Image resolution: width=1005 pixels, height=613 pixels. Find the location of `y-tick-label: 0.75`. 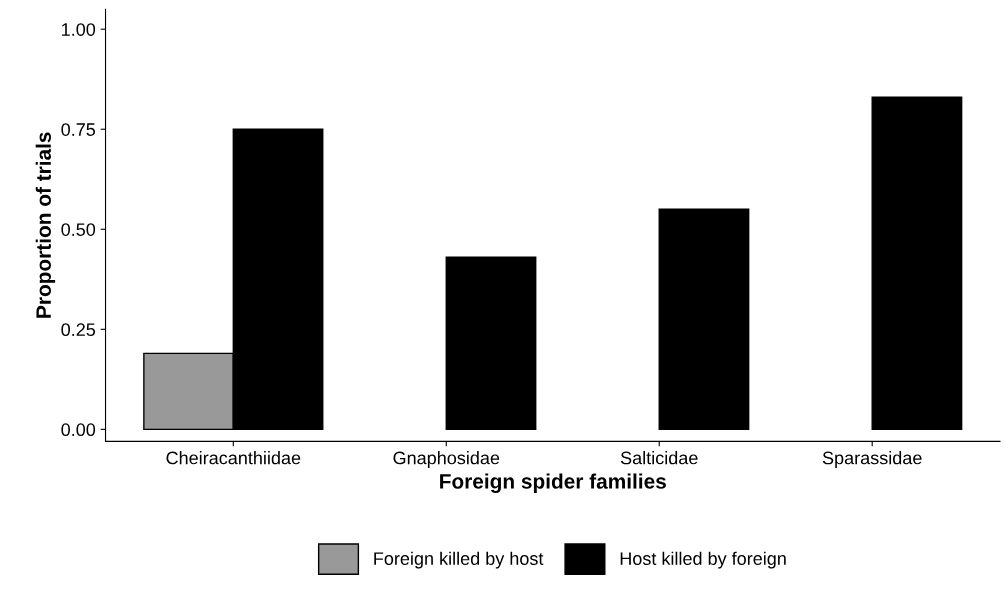

y-tick-label: 0.75 is located at coordinates (78, 129).